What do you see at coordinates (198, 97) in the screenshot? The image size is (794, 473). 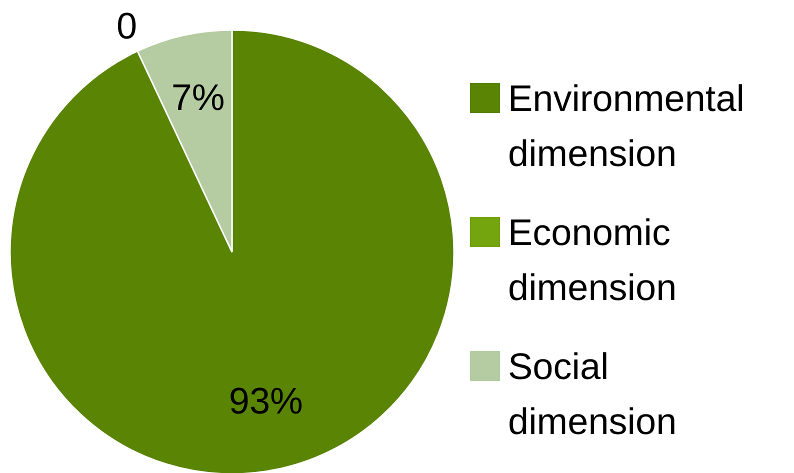 I see `data-label: 7%` at bounding box center [198, 97].